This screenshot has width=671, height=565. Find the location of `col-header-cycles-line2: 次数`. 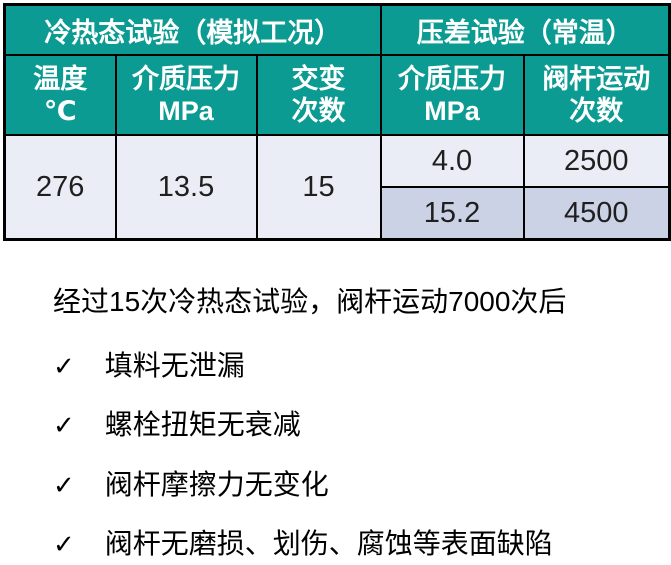

col-header-cycles-line2: 次数 is located at coordinates (318, 111).